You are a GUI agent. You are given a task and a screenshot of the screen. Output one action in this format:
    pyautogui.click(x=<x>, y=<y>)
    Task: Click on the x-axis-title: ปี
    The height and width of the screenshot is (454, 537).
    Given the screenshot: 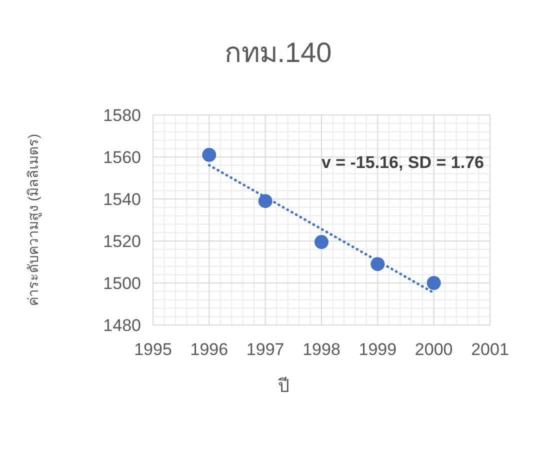 What is the action you would take?
    pyautogui.click(x=283, y=386)
    